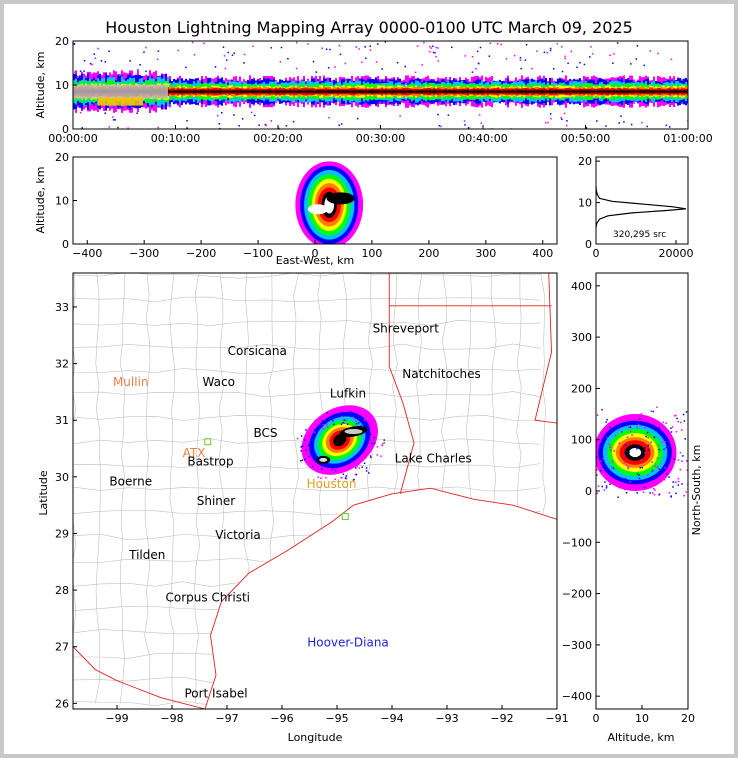 The width and height of the screenshot is (738, 758). I want to click on hist-xtick-0: 0, so click(596, 253).